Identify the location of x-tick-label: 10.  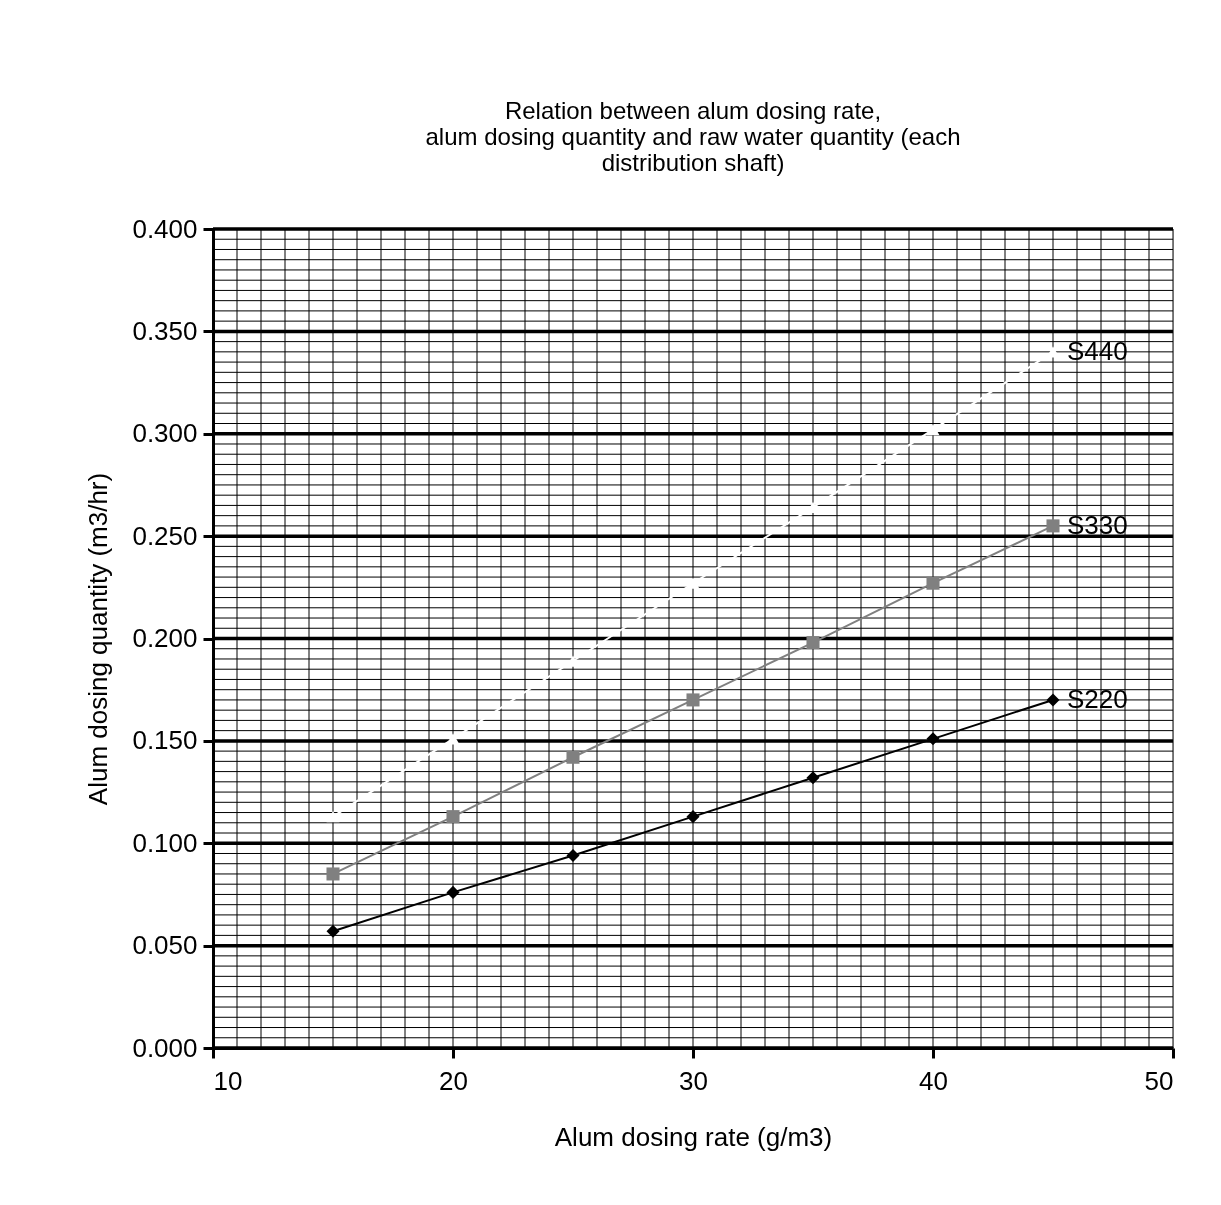
(228, 1080).